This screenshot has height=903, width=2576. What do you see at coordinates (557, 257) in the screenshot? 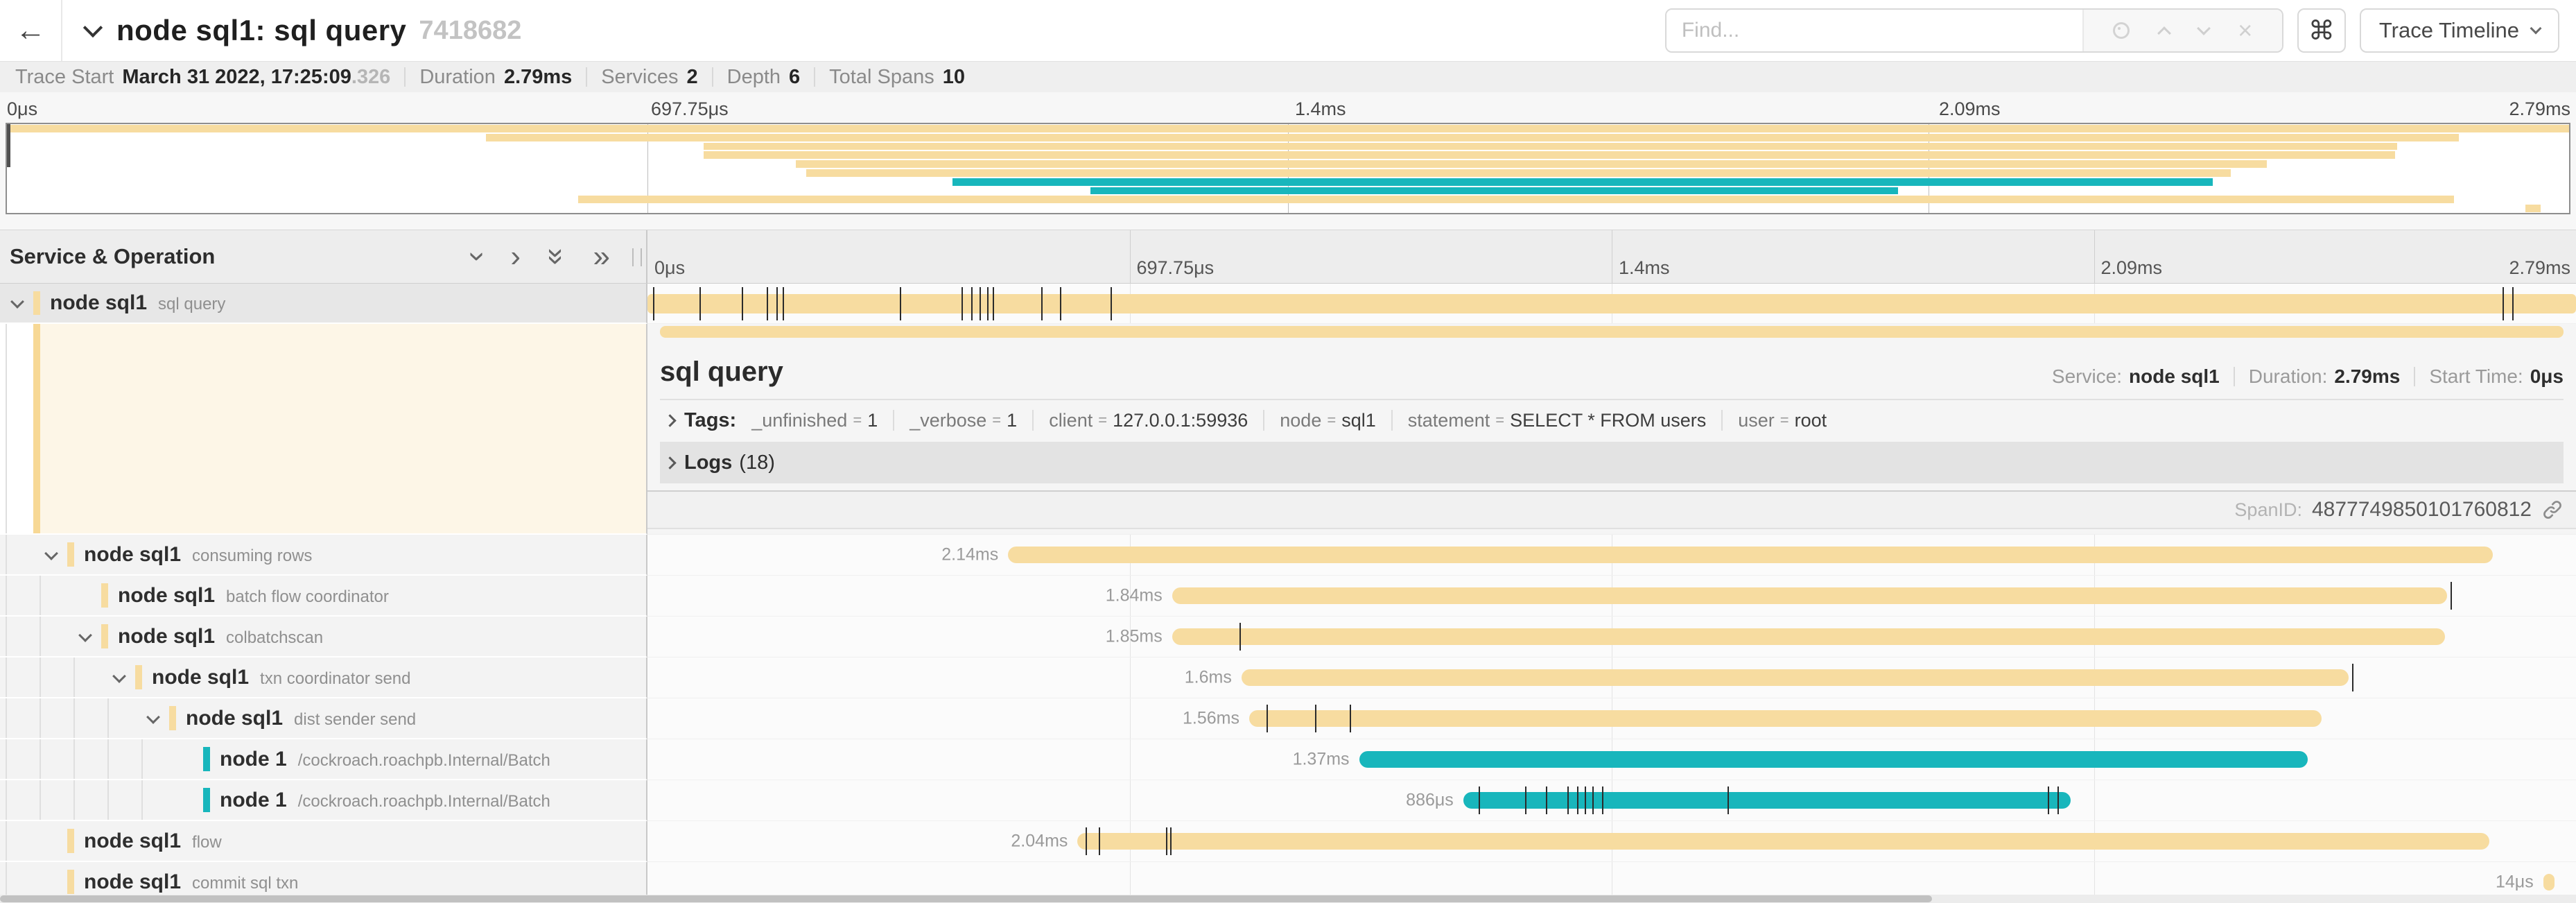
I see `collapse-all-icon: »` at bounding box center [557, 257].